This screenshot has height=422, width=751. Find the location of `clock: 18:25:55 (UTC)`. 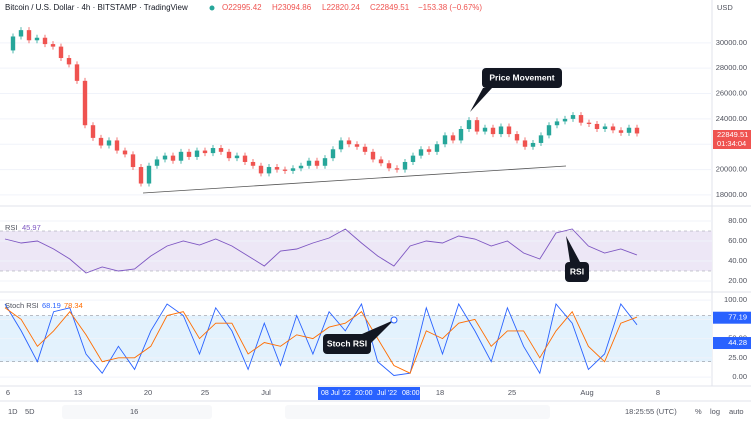

clock: 18:25:55 (UTC) is located at coordinates (651, 411).